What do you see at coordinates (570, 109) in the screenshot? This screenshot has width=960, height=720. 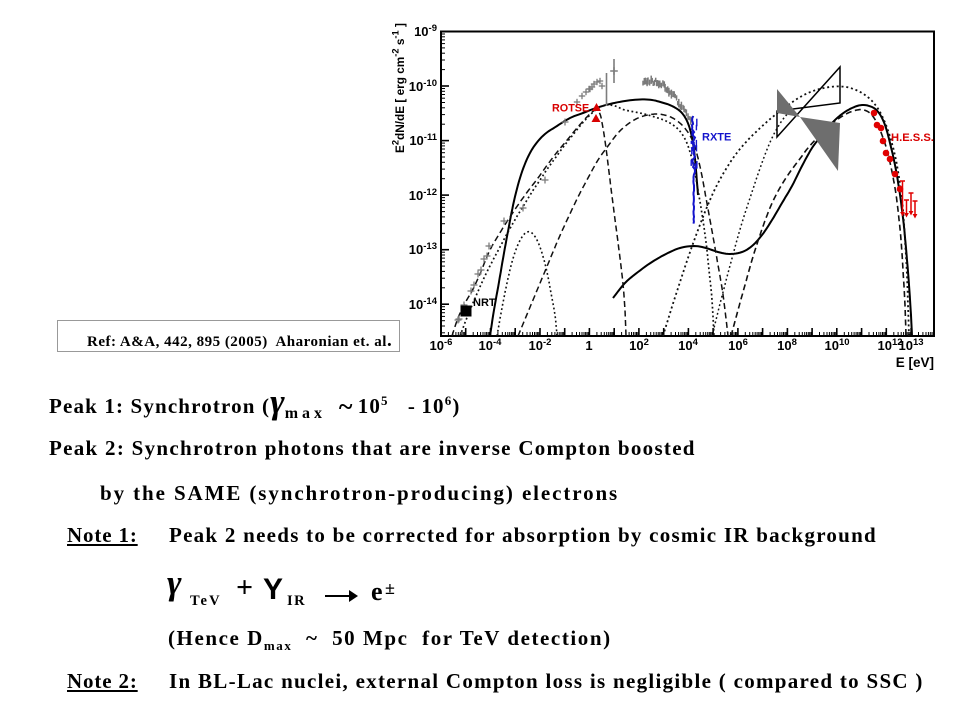 I see `svg-text: ROTSE` at bounding box center [570, 109].